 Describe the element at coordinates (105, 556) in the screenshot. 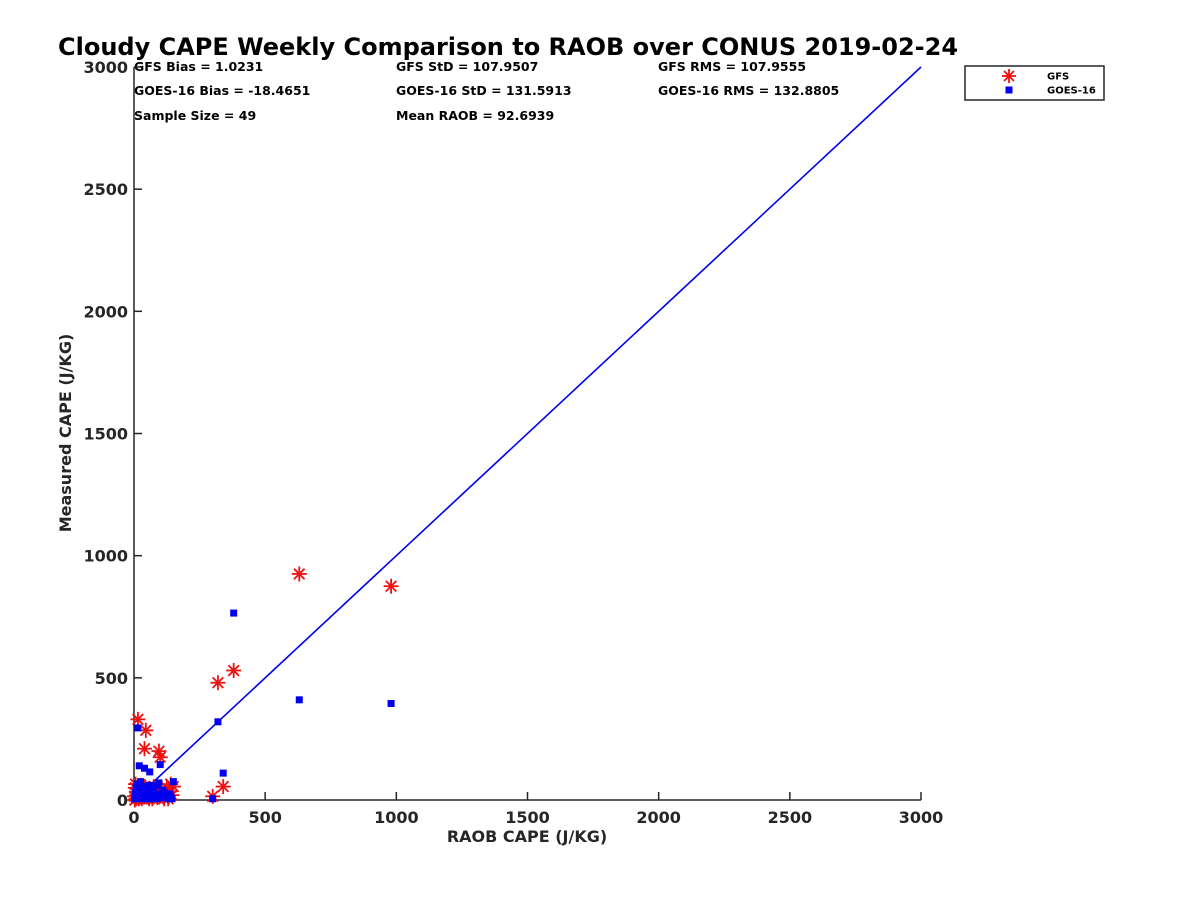

I see `y-tick-label: 1000` at that location.